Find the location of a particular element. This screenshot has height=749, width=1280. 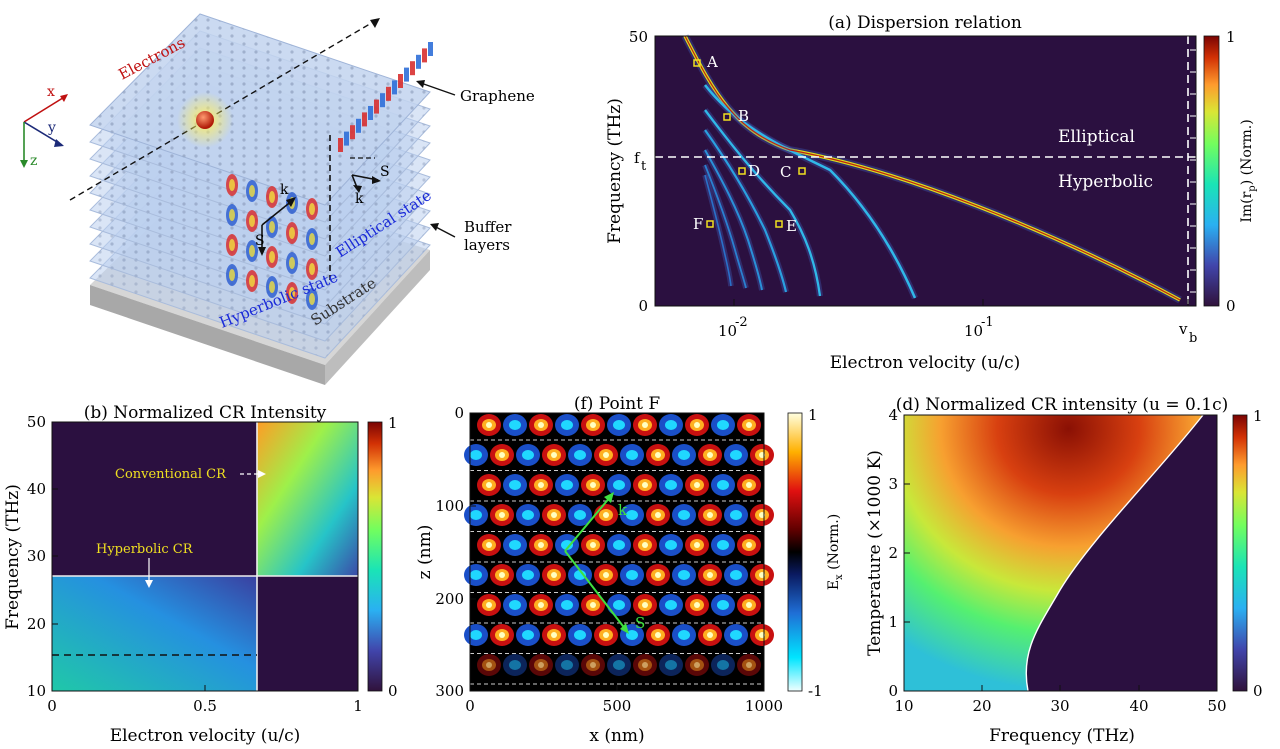

s-vector-label-right: S is located at coordinates (385, 172).